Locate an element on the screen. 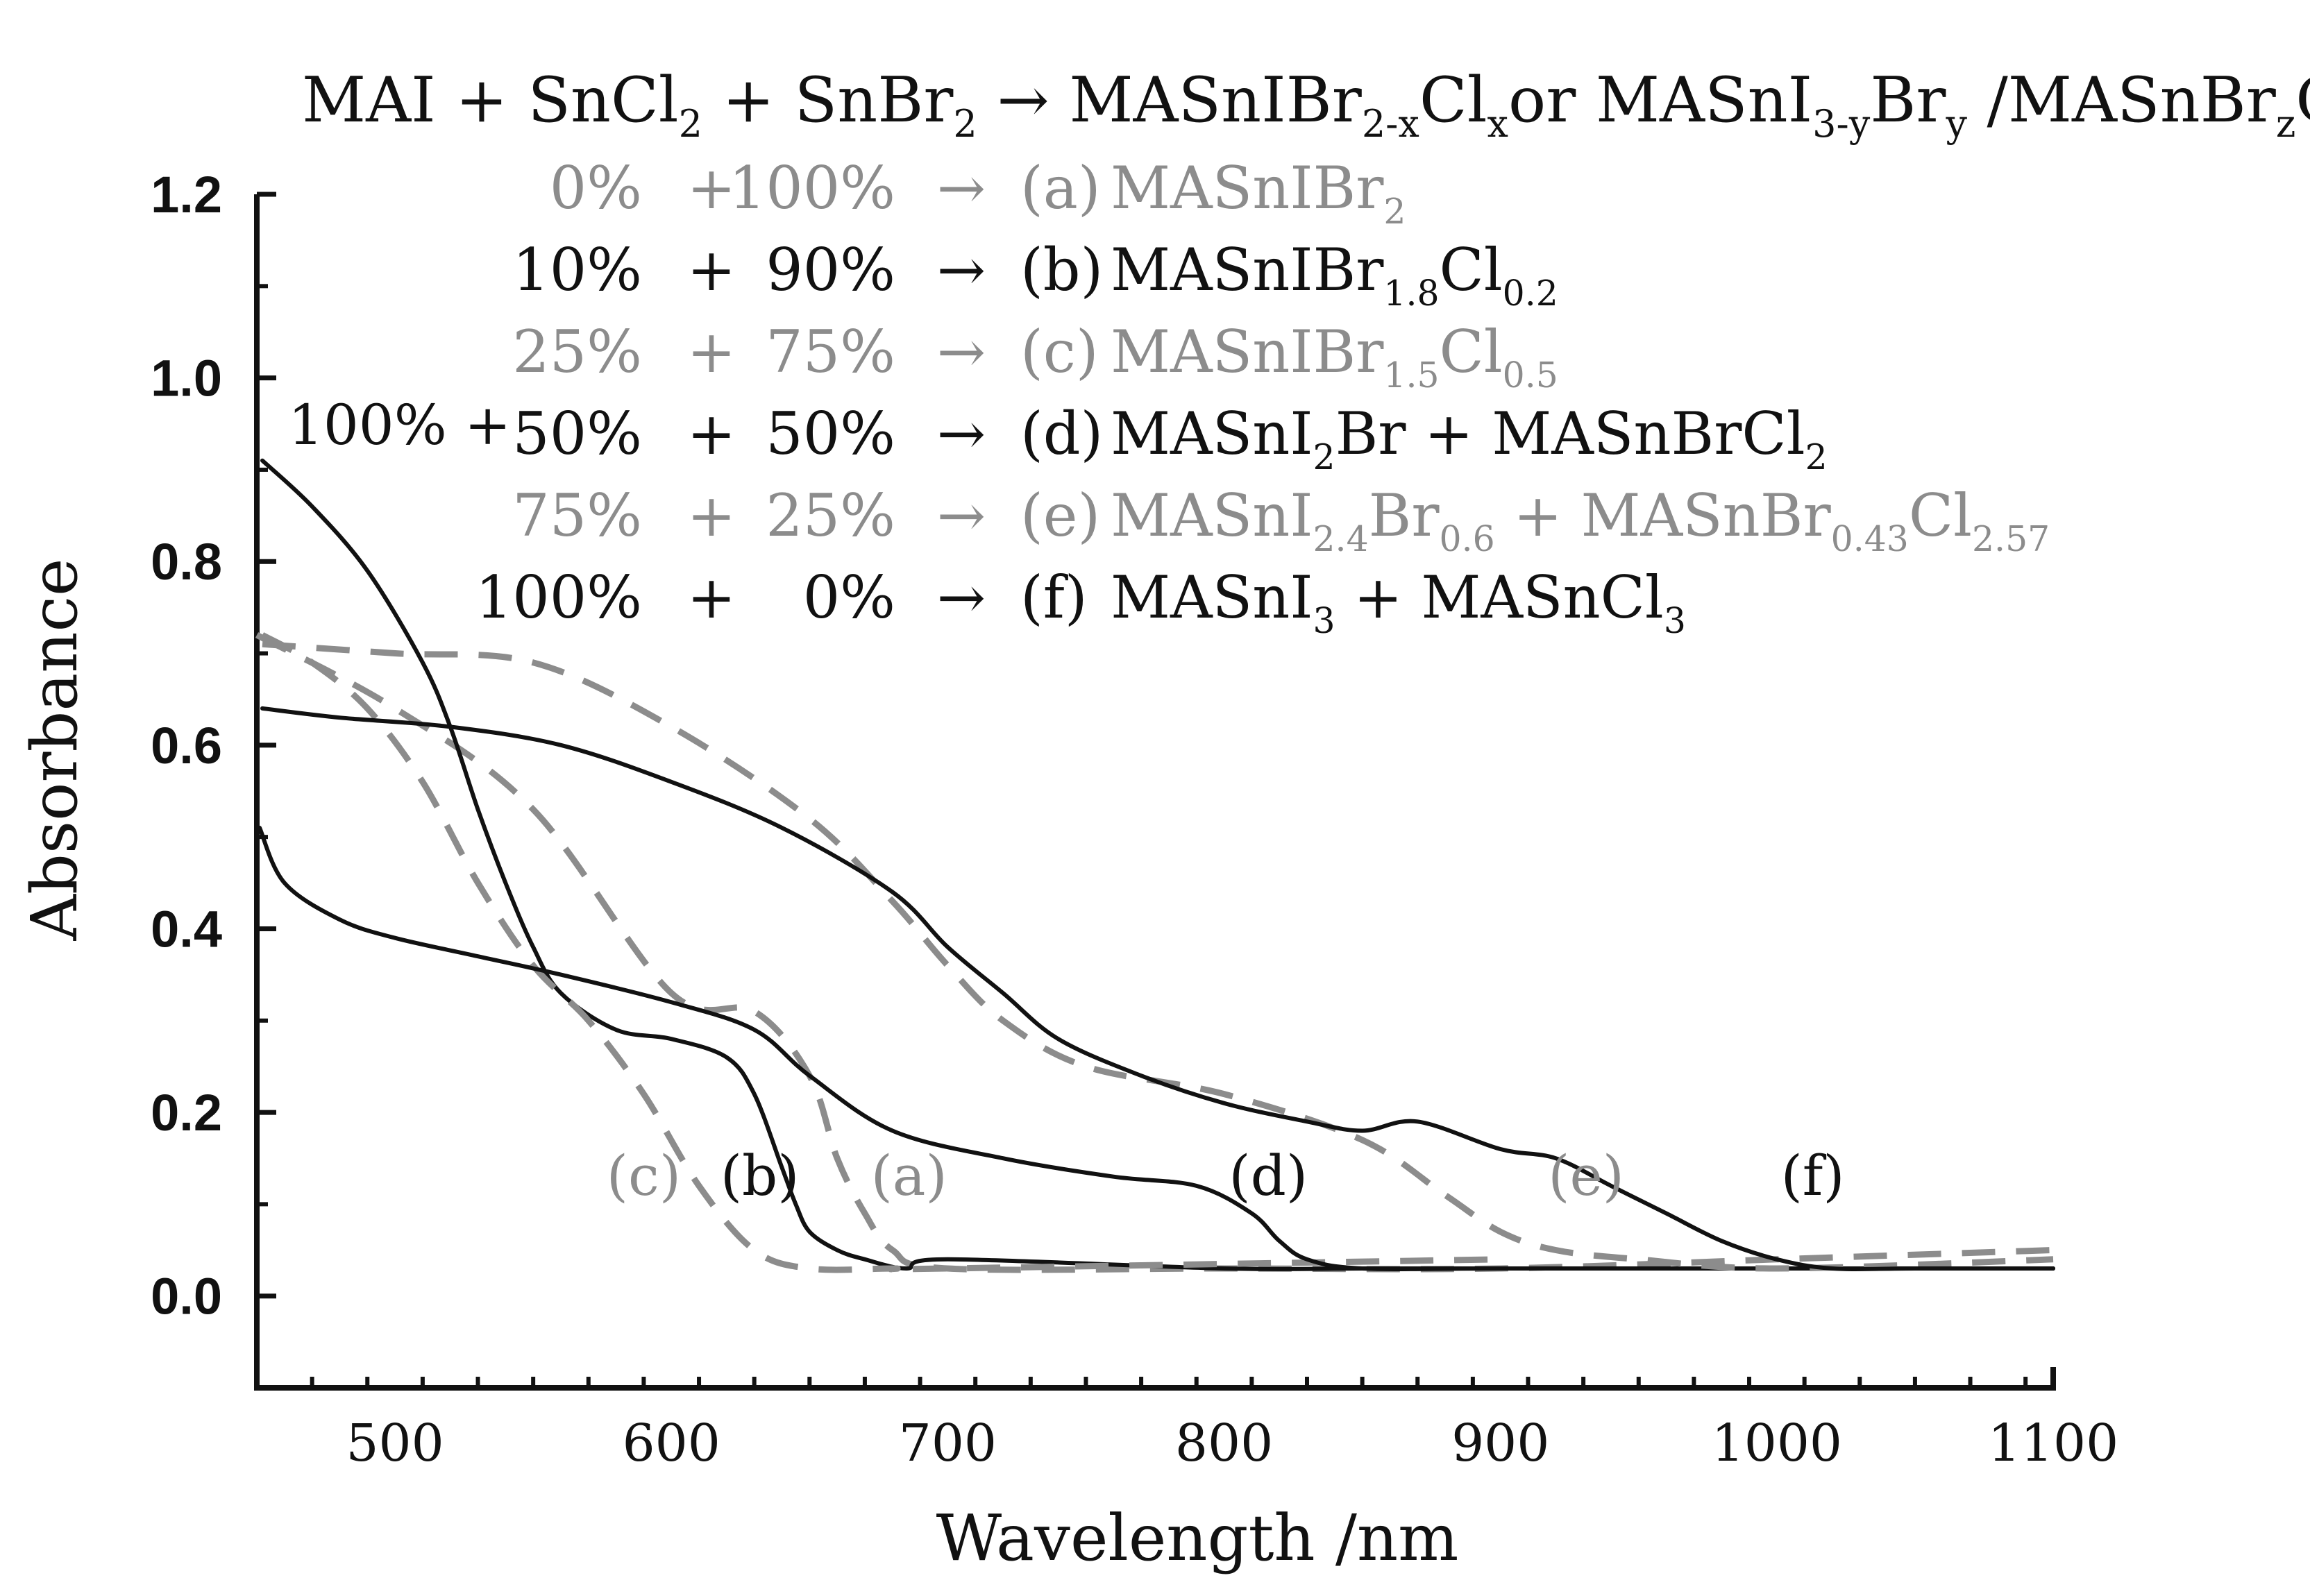  subscript: 0.43 is located at coordinates (1870, 538).